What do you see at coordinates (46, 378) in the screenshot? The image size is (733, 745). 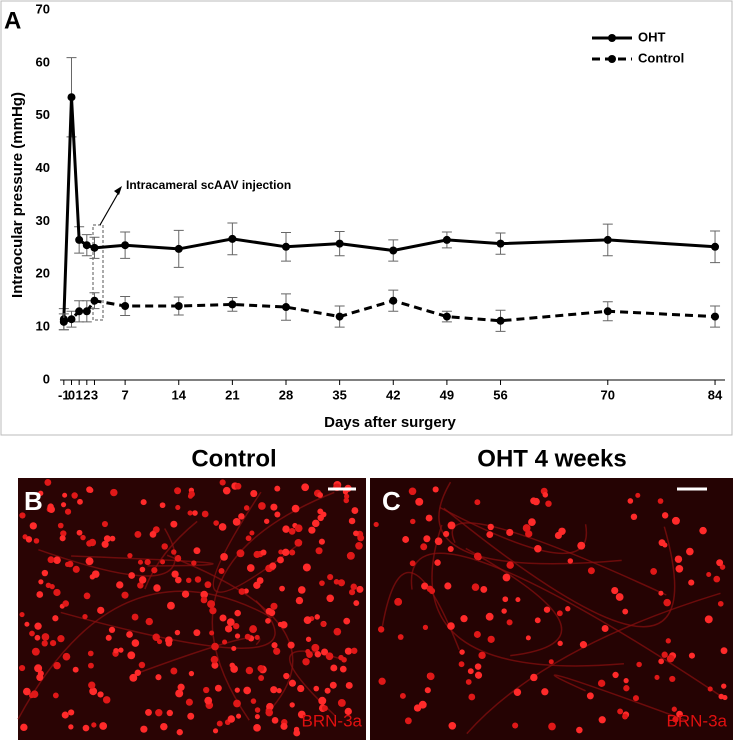 I see `y-tick-label: 0` at bounding box center [46, 378].